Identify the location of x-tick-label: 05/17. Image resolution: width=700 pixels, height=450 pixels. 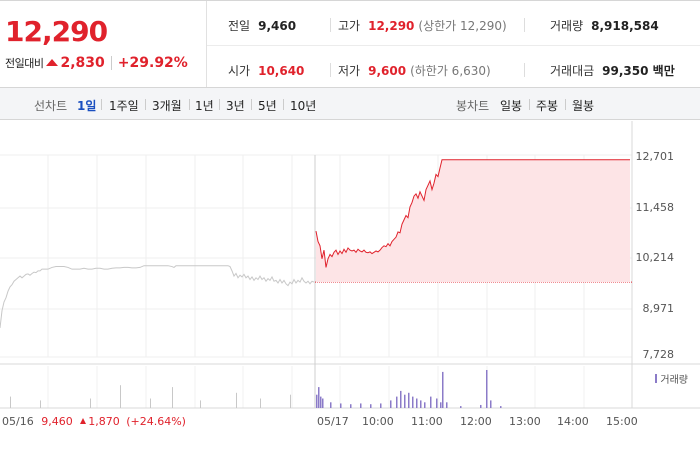
(333, 421).